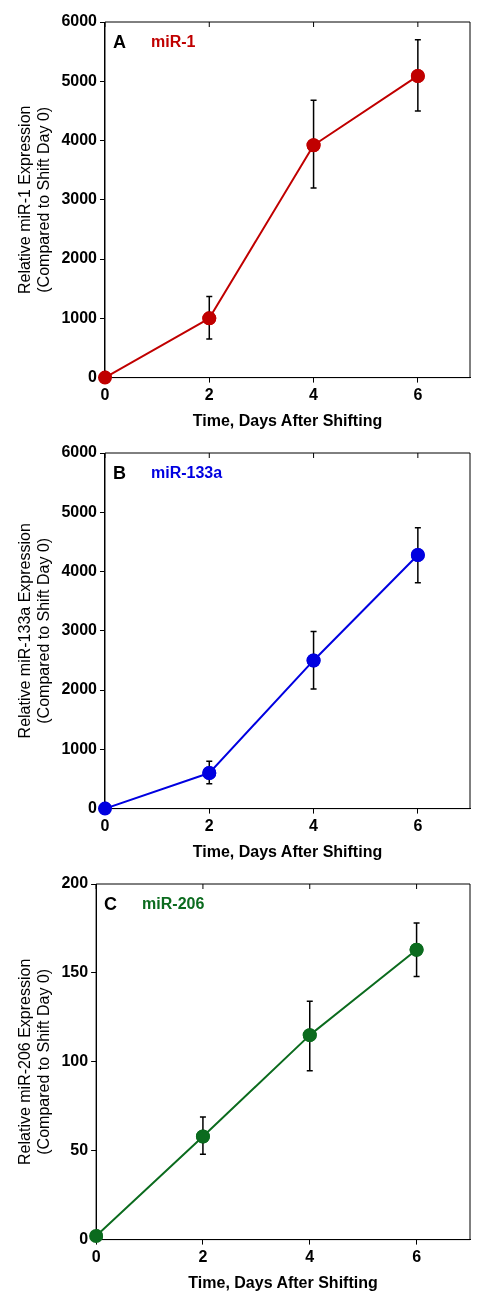 The image size is (486, 1311). I want to click on annotation: C, so click(111, 903).